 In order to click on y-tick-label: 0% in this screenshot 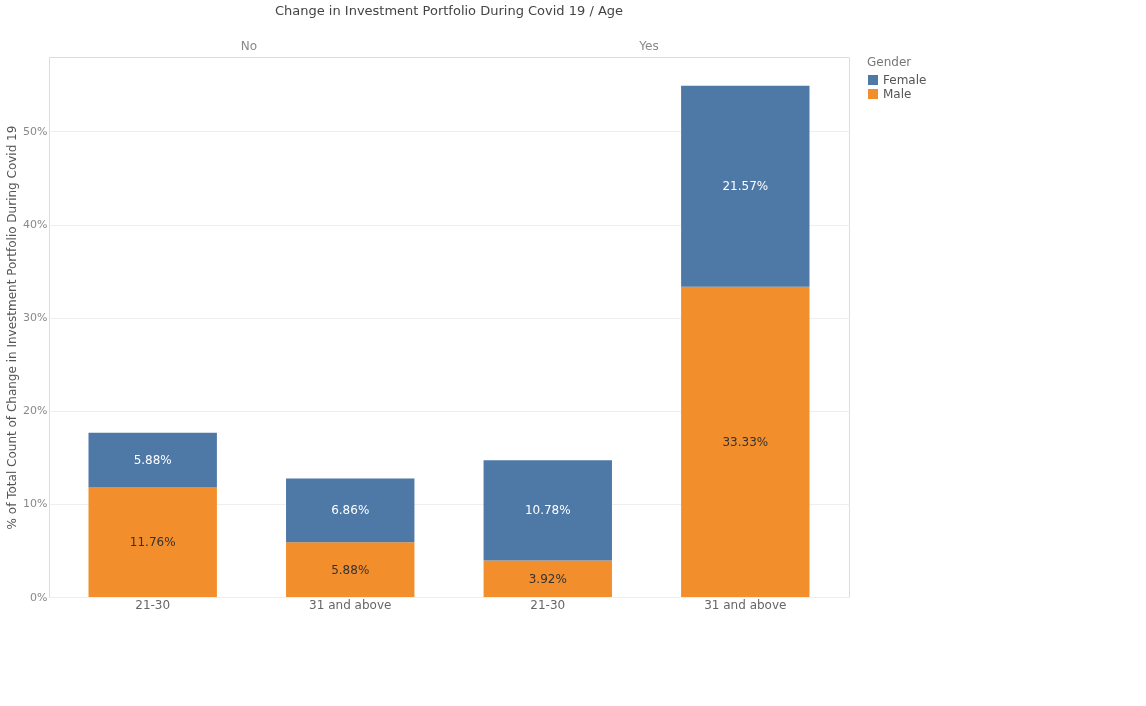, I will do `click(39, 597)`.